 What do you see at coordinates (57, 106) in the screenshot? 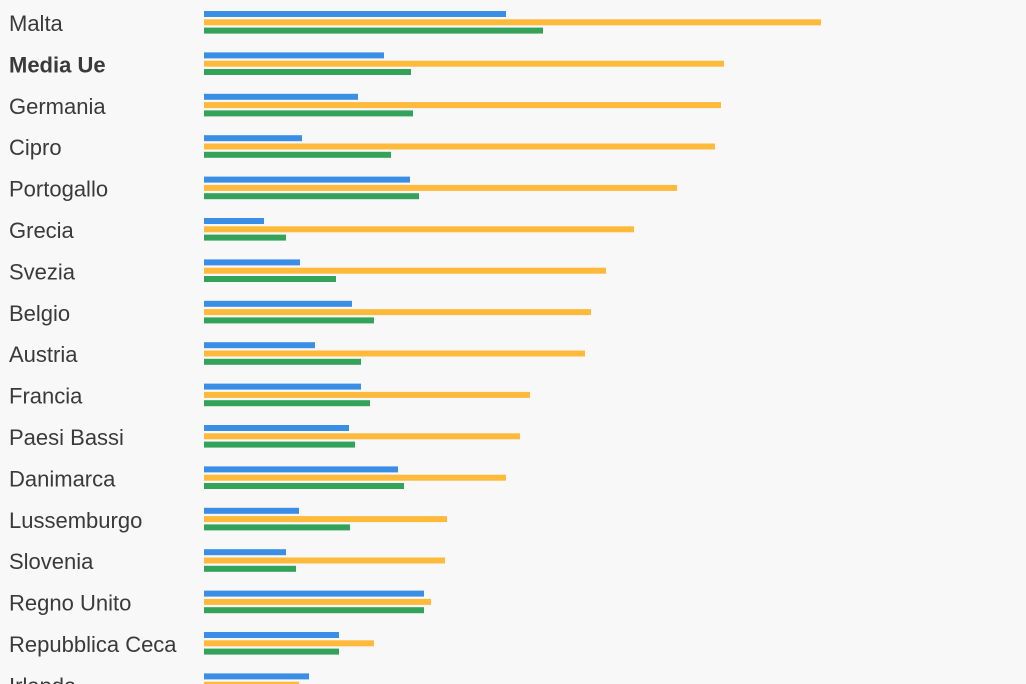
I see `category-label: Germania` at bounding box center [57, 106].